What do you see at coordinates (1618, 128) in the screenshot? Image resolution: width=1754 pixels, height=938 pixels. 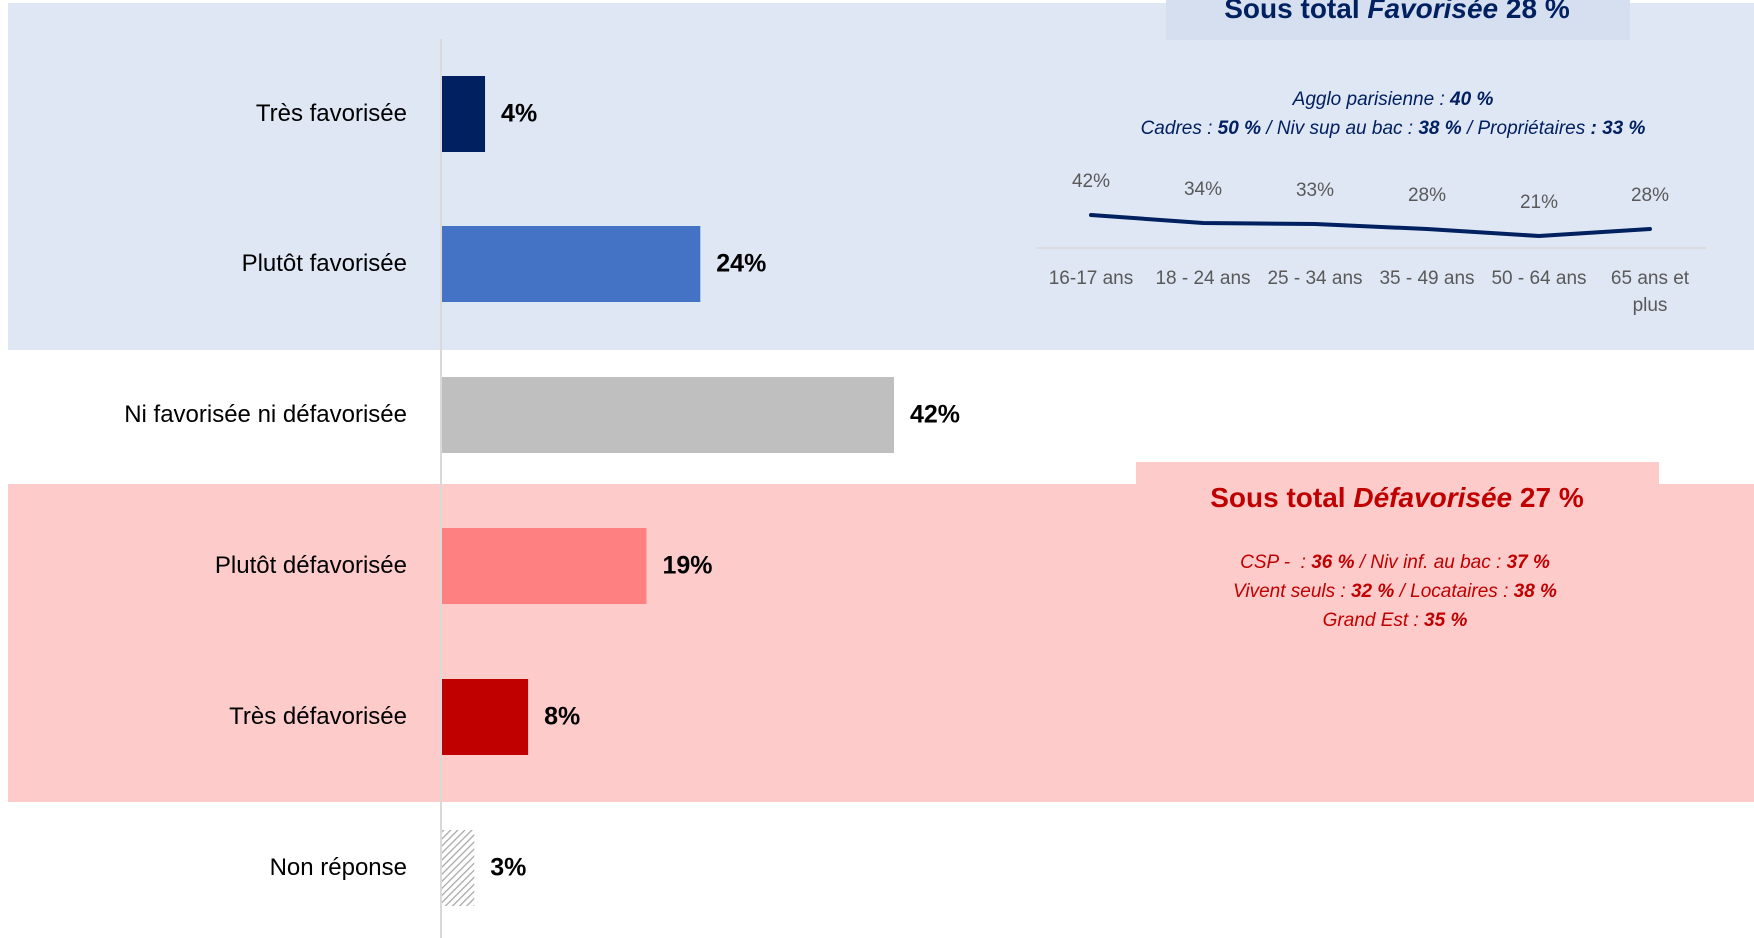 I see `annotation-part: : 33 %` at bounding box center [1618, 128].